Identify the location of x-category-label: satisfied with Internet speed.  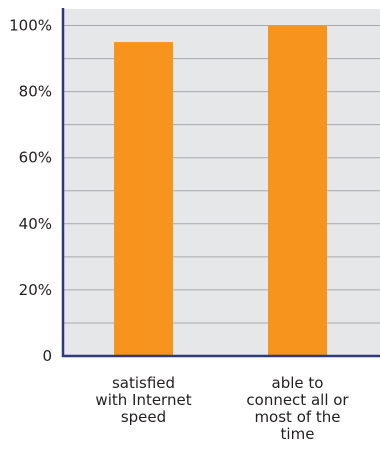
(143, 400).